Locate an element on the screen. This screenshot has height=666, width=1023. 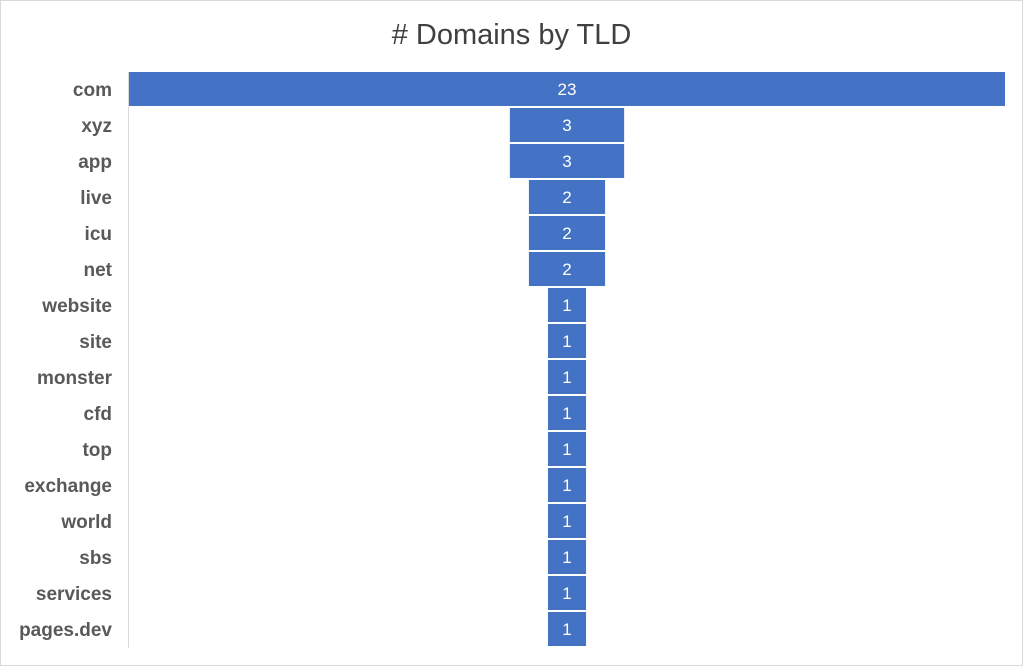
data-label-monster: 1 is located at coordinates (566, 377).